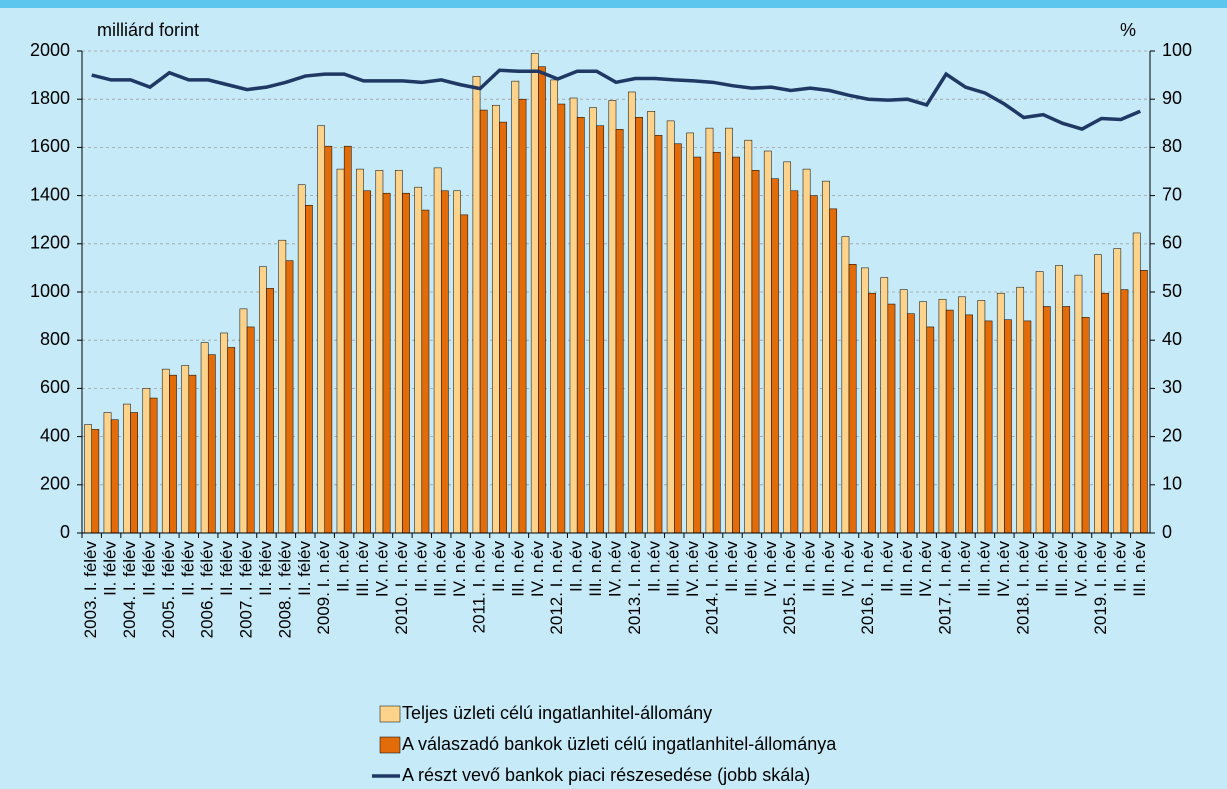  I want to click on y-tick-label: 1200, so click(50, 243).